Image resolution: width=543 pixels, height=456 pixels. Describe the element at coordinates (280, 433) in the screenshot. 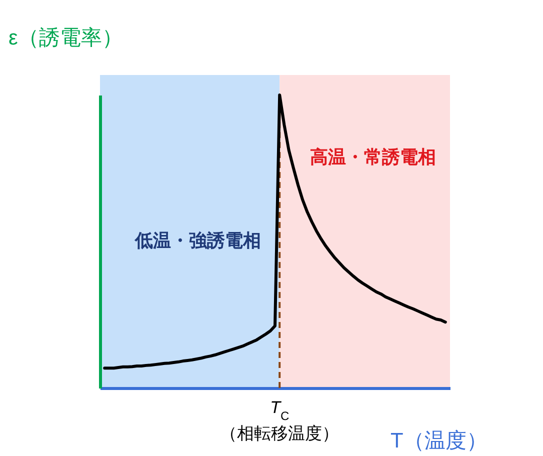

I see `text: （相転移温度）` at that location.